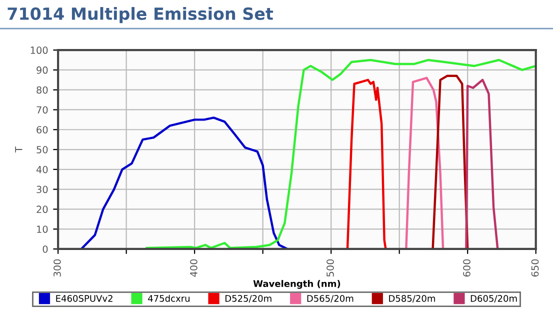 This screenshot has height=336, width=553. I want to click on y-tick-label: 20, so click(42, 210).